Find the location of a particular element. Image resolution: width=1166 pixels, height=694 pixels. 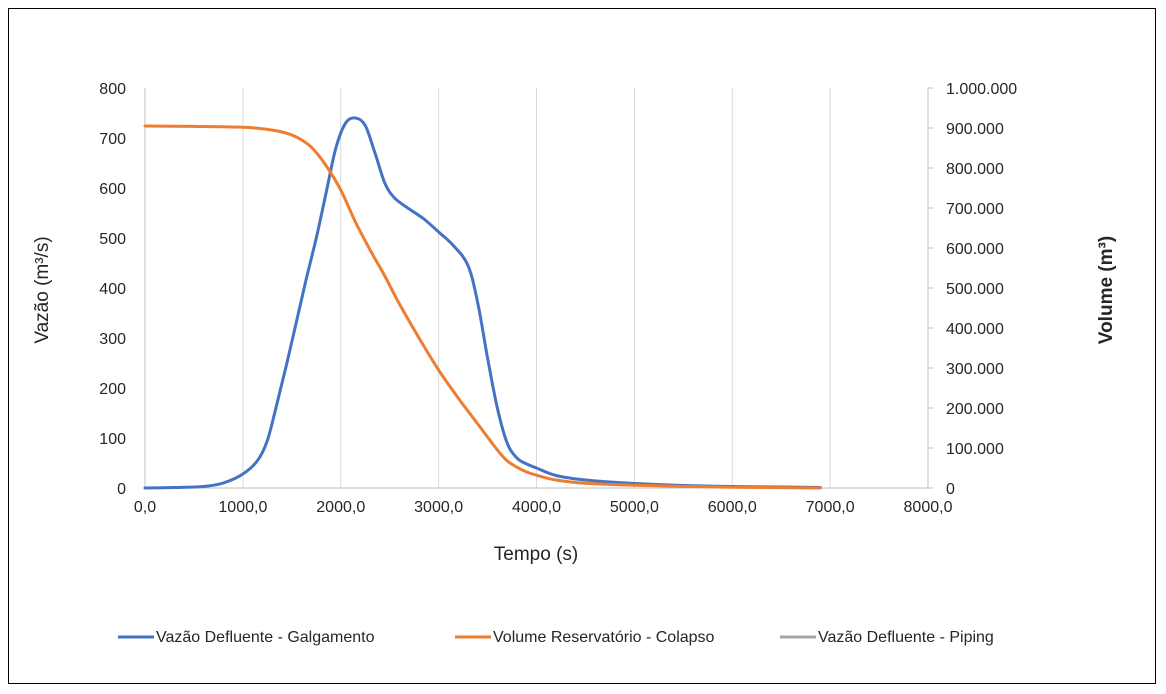

left-y-tick-label-5: 500 is located at coordinates (112, 239).